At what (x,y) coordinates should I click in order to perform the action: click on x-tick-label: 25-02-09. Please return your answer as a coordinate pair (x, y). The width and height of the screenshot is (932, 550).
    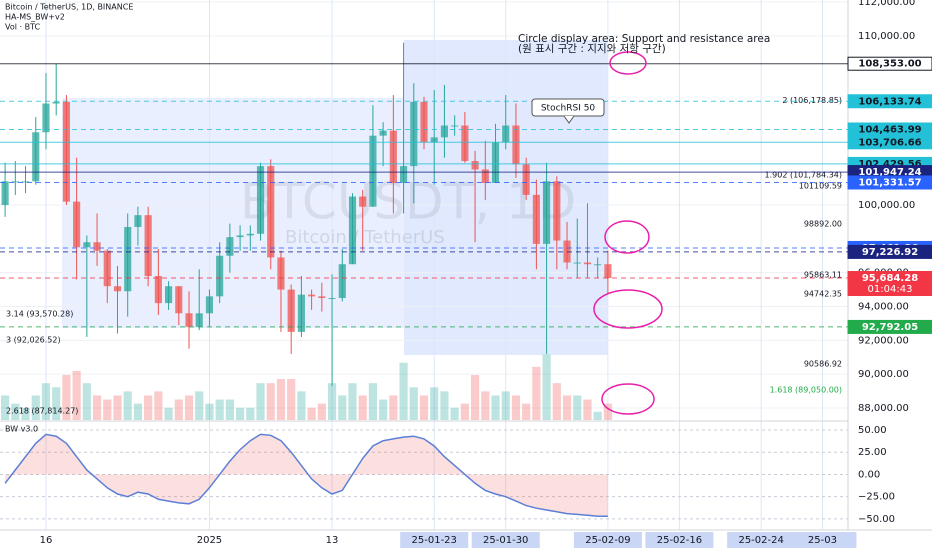
    Looking at the image, I should click on (607, 540).